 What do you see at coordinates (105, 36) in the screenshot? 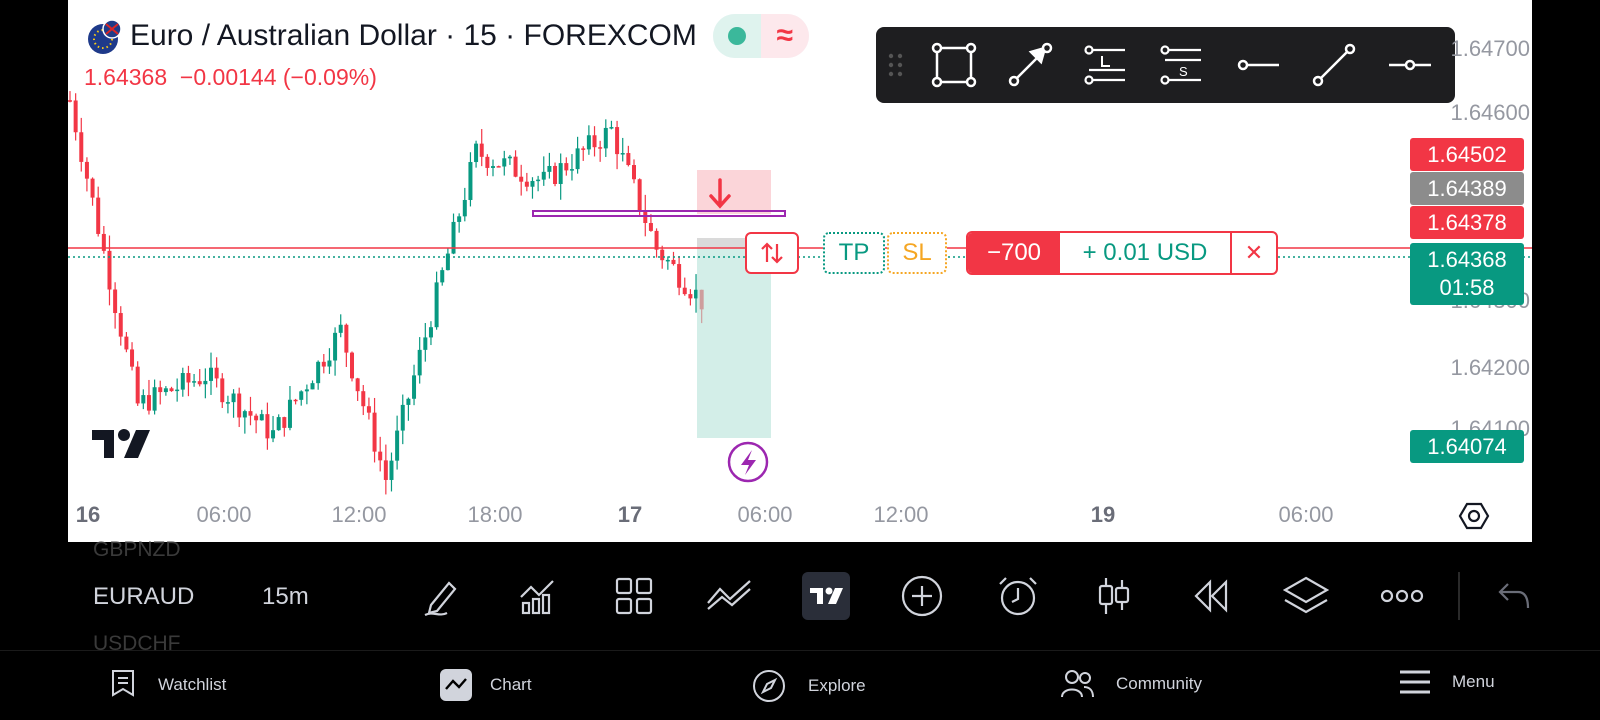
I see `eur-aud-flag-icon` at bounding box center [105, 36].